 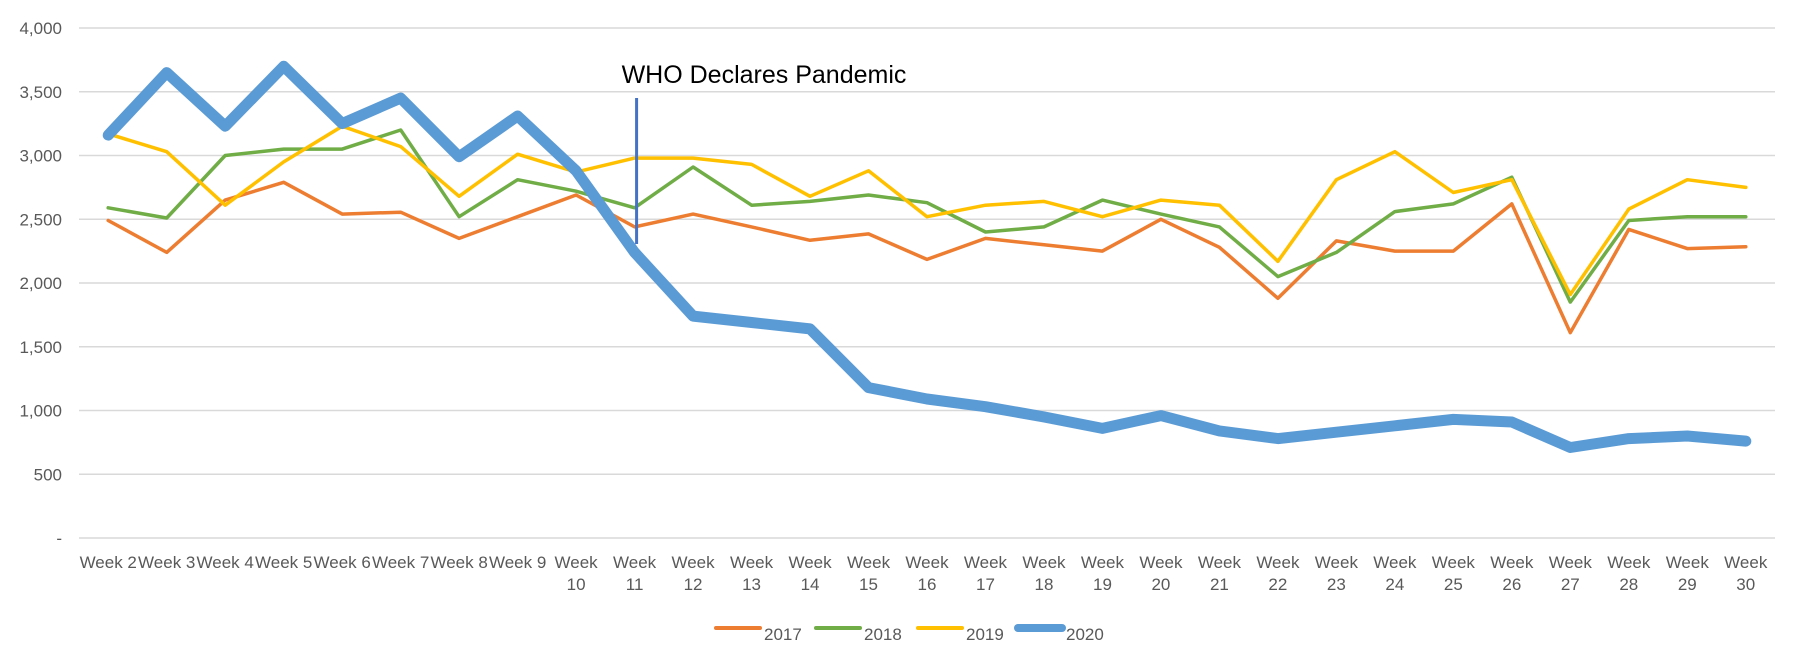 What do you see at coordinates (693, 573) in the screenshot?
I see `x-tick-label: Week 12` at bounding box center [693, 573].